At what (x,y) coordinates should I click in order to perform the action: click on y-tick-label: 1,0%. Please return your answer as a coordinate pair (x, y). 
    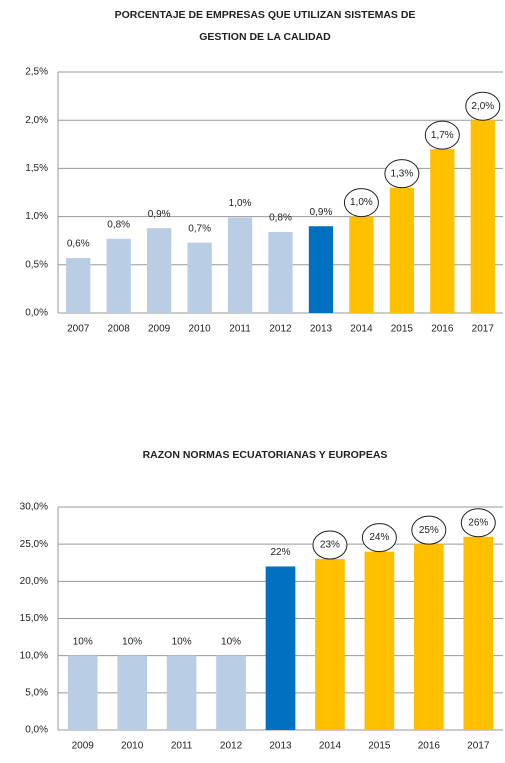
    Looking at the image, I should click on (36, 216).